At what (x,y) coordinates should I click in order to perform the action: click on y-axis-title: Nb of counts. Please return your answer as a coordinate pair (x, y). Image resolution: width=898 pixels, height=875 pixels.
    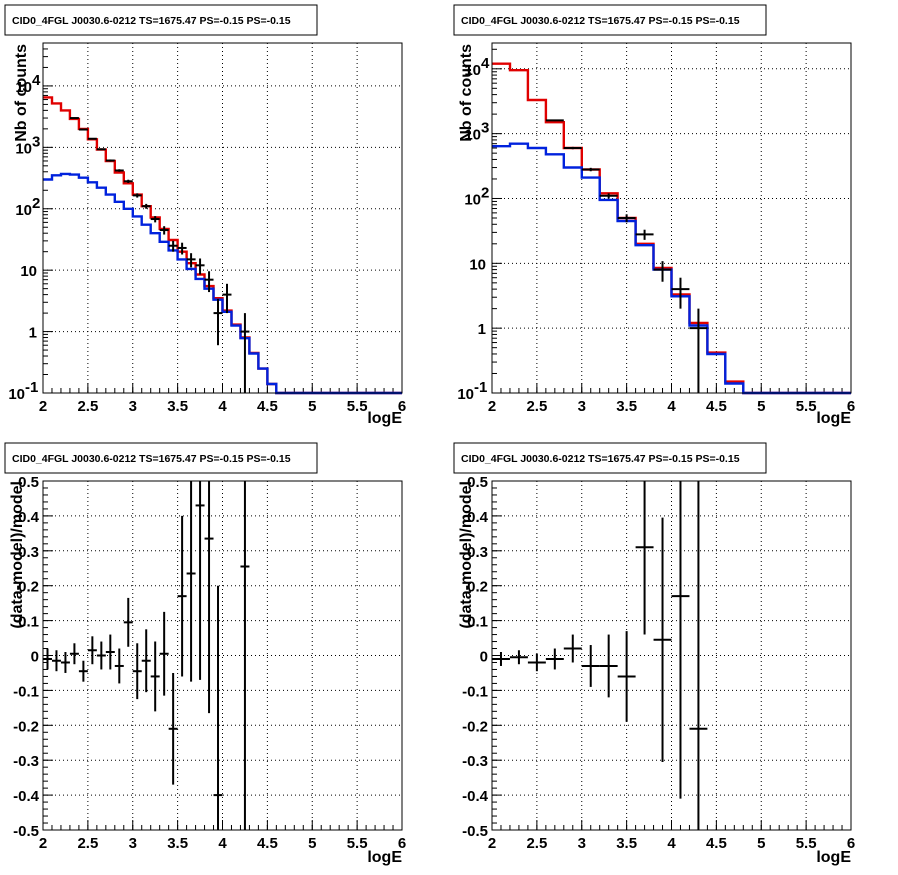
    Looking at the image, I should click on (466, 93).